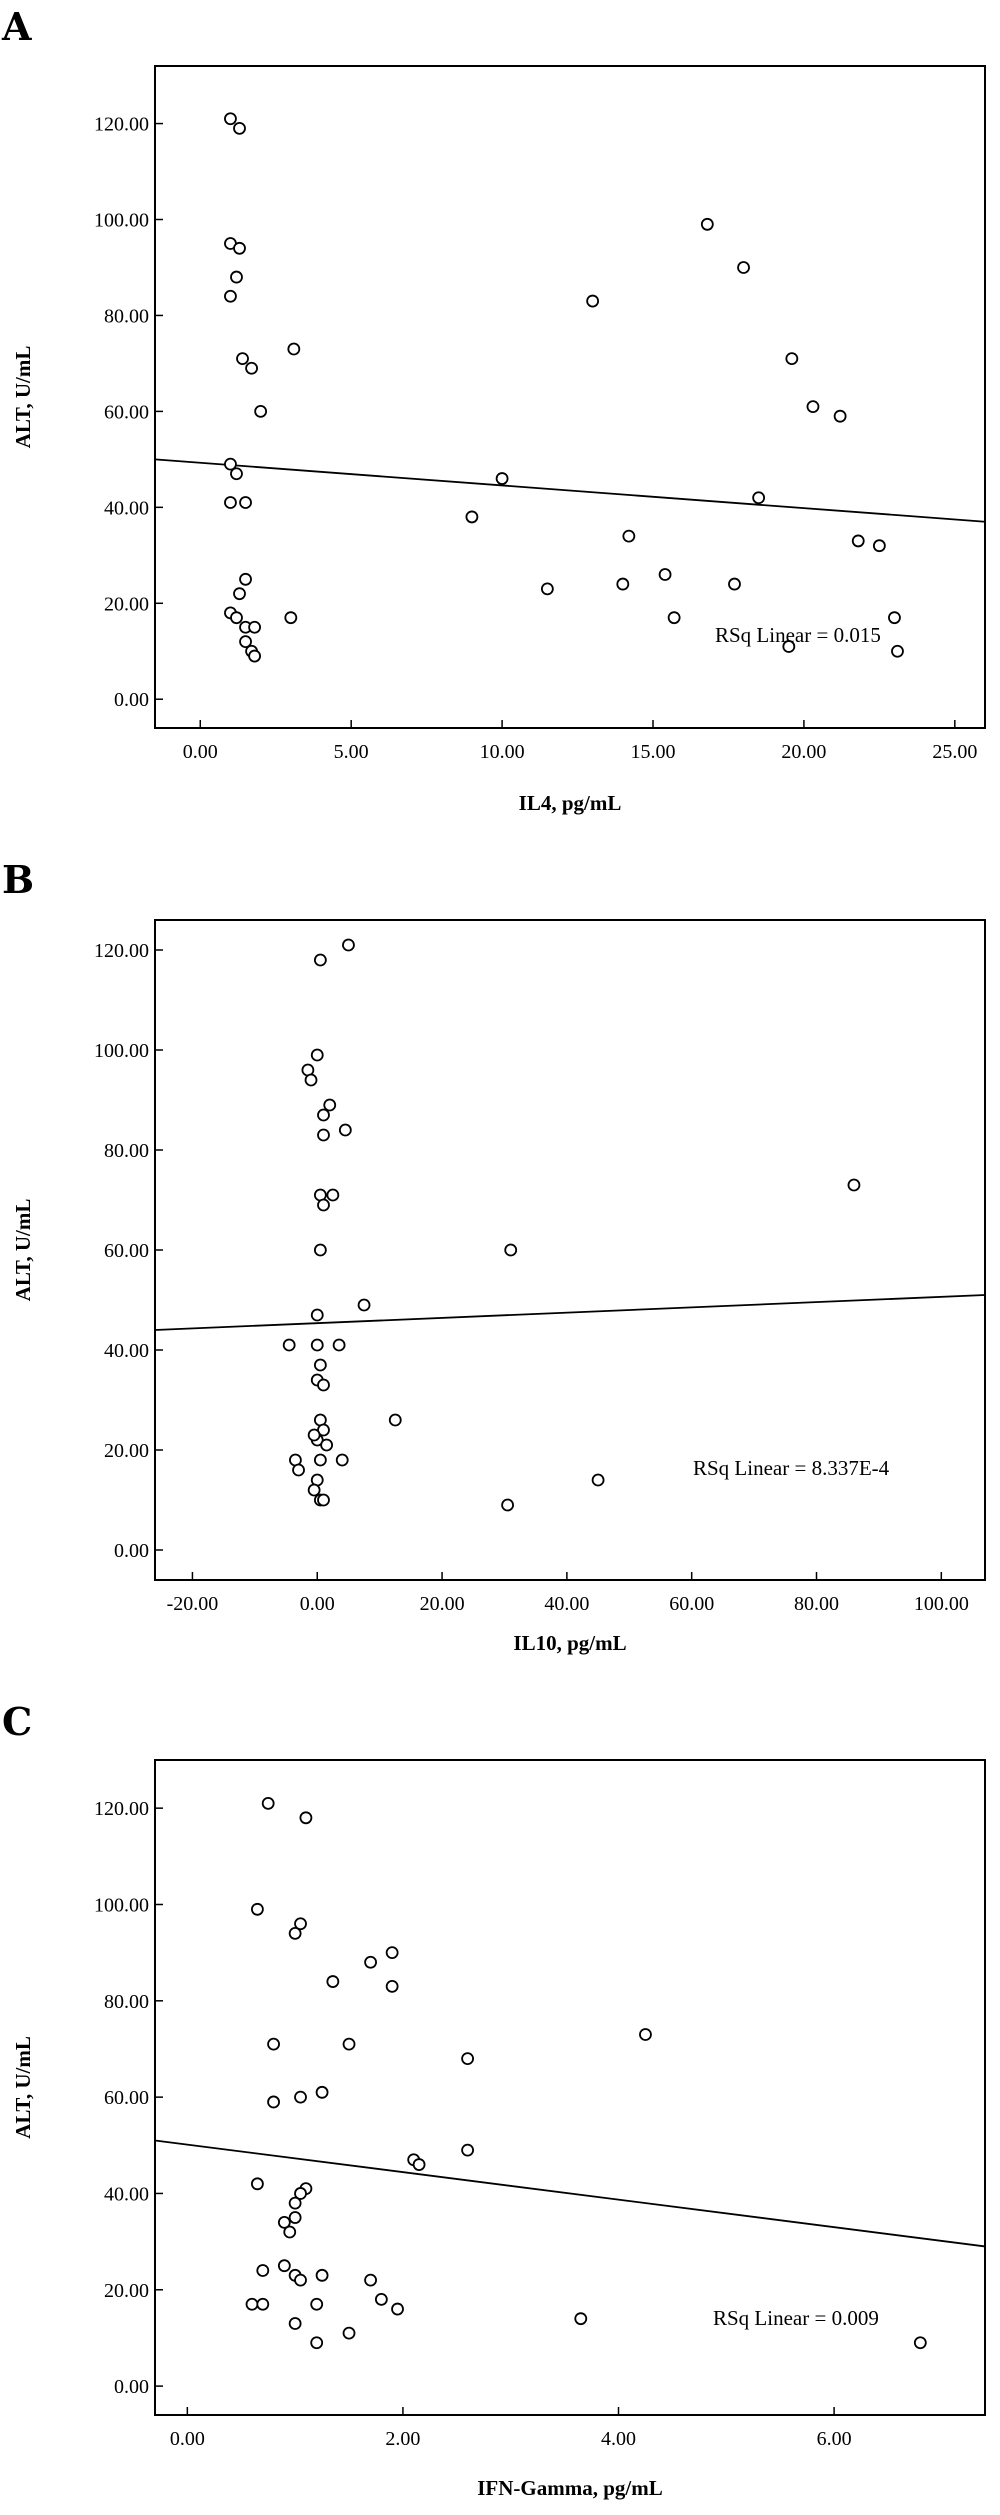 The image size is (1000, 2515). What do you see at coordinates (193, 1604) in the screenshot?
I see `x-tick-label: -20.00` at bounding box center [193, 1604].